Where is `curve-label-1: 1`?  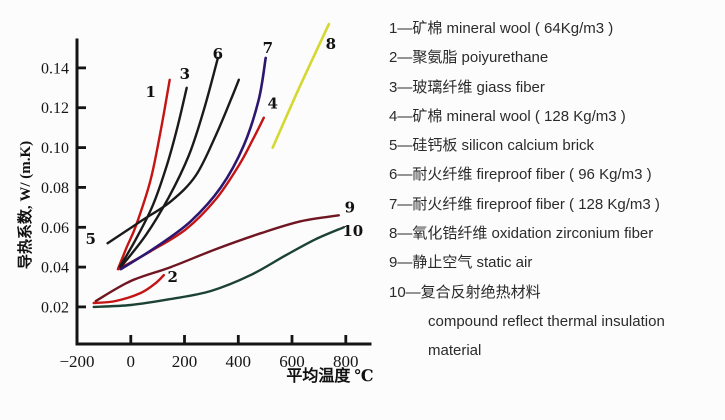
curve-label-1: 1 is located at coordinates (150, 92).